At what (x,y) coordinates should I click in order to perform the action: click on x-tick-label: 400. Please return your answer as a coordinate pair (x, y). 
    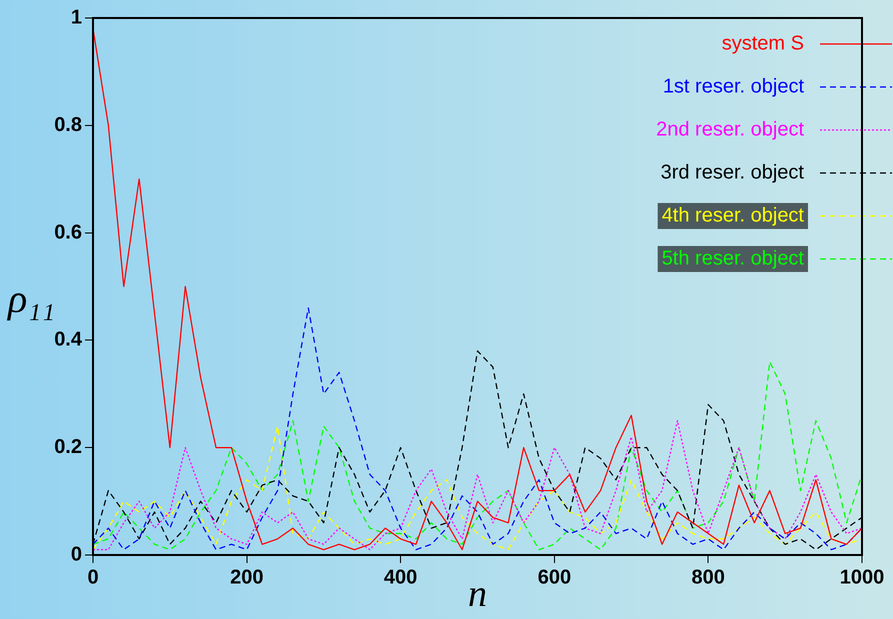
    Looking at the image, I should click on (401, 577).